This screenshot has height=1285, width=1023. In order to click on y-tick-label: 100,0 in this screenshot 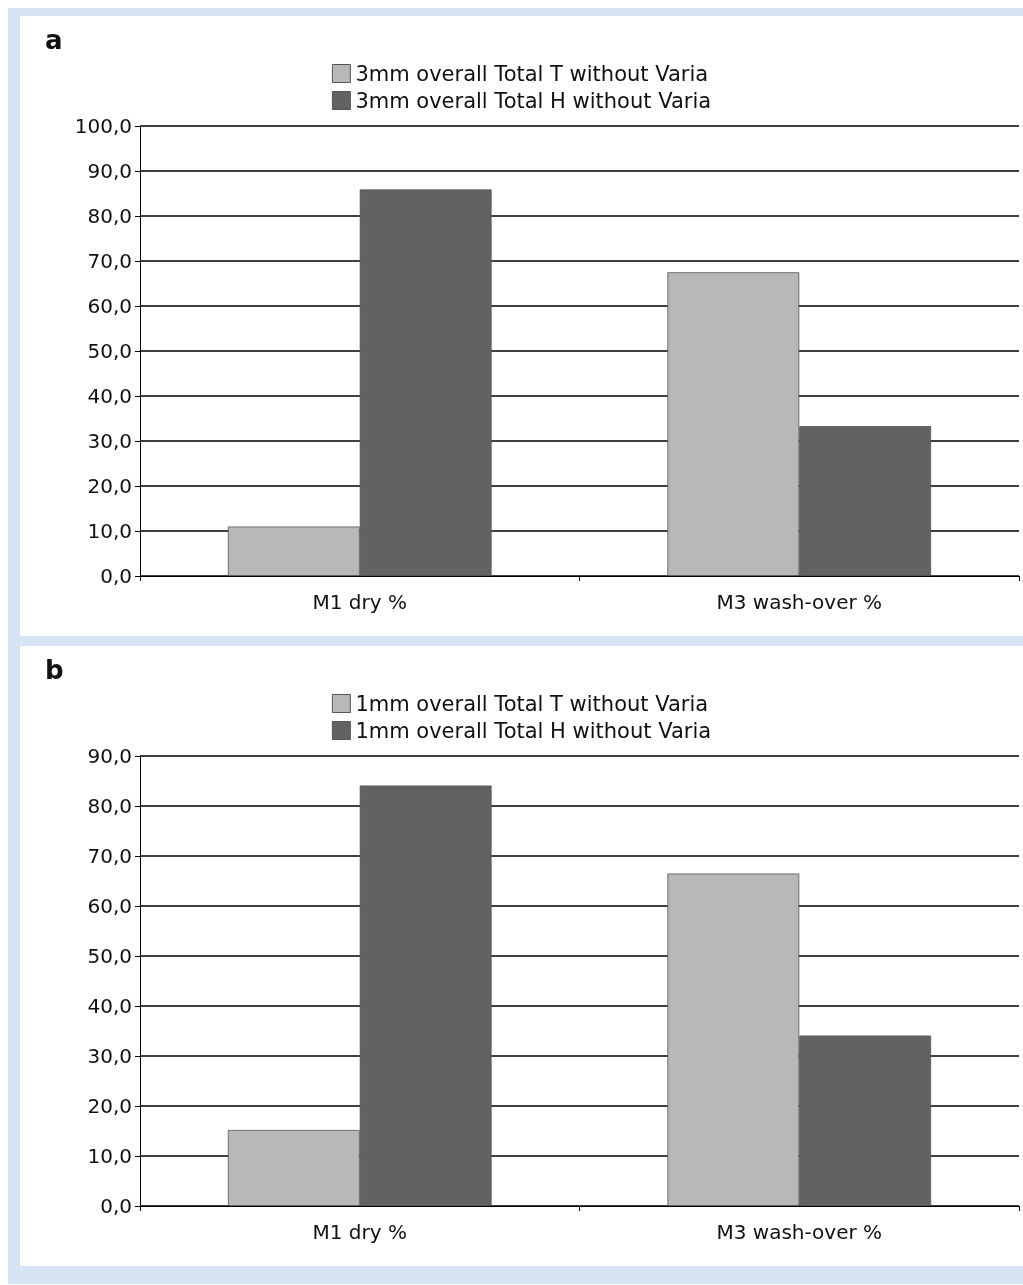, I will do `click(103, 126)`.